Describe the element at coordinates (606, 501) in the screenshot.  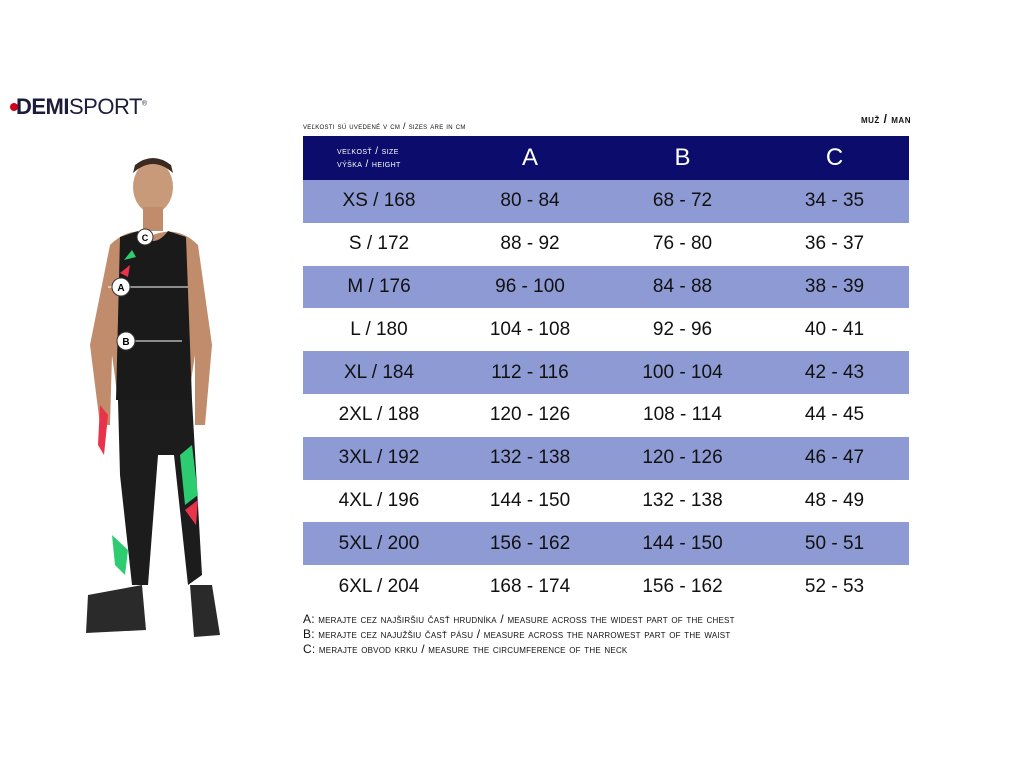
I see `table-row: 4XL / 196 144 - 150 132 - 138 48 - 49` at that location.